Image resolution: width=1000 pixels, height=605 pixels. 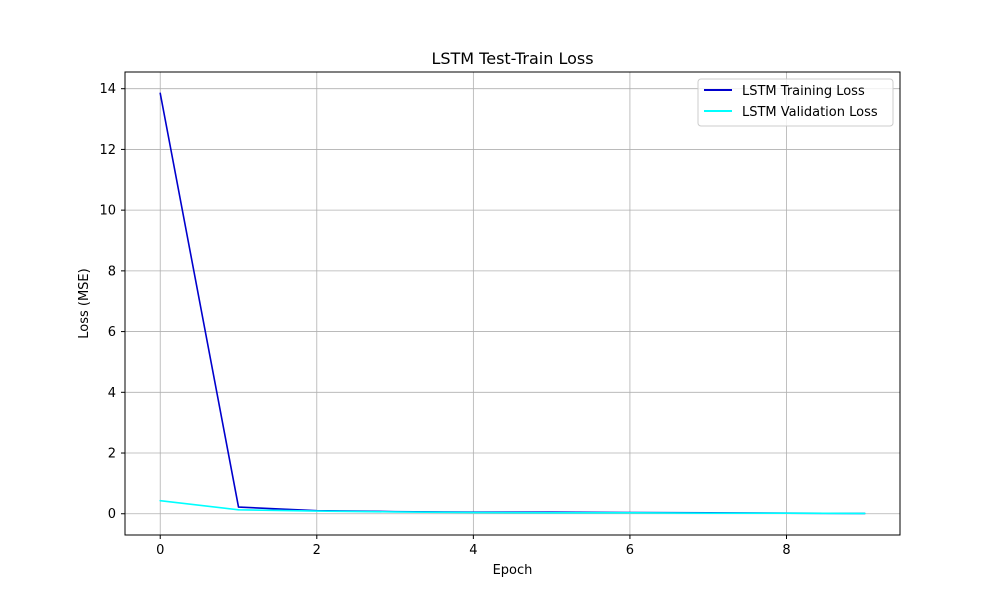 I want to click on y-tick-label: 8, so click(x=112, y=271).